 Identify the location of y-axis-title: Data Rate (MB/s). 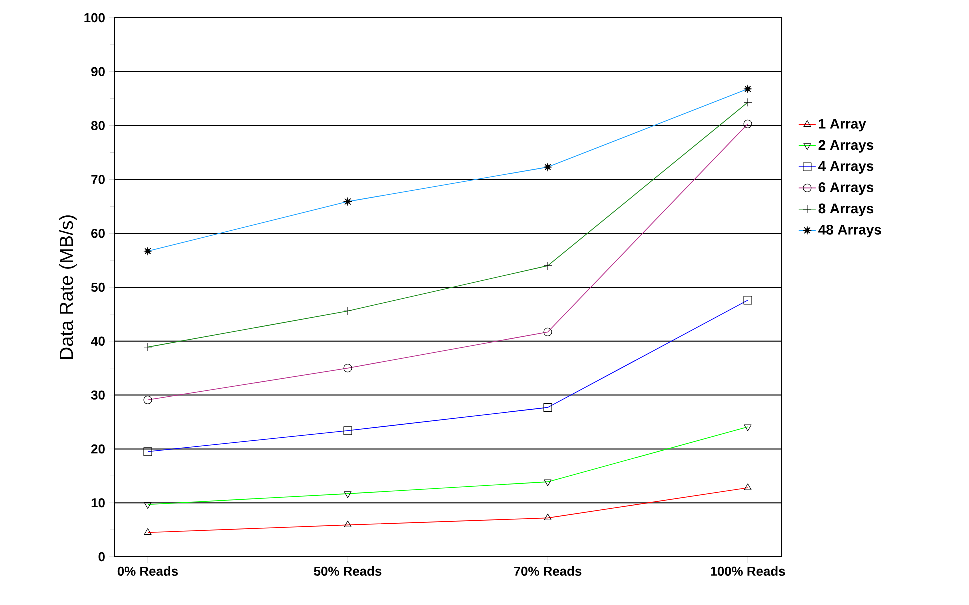
(68, 288).